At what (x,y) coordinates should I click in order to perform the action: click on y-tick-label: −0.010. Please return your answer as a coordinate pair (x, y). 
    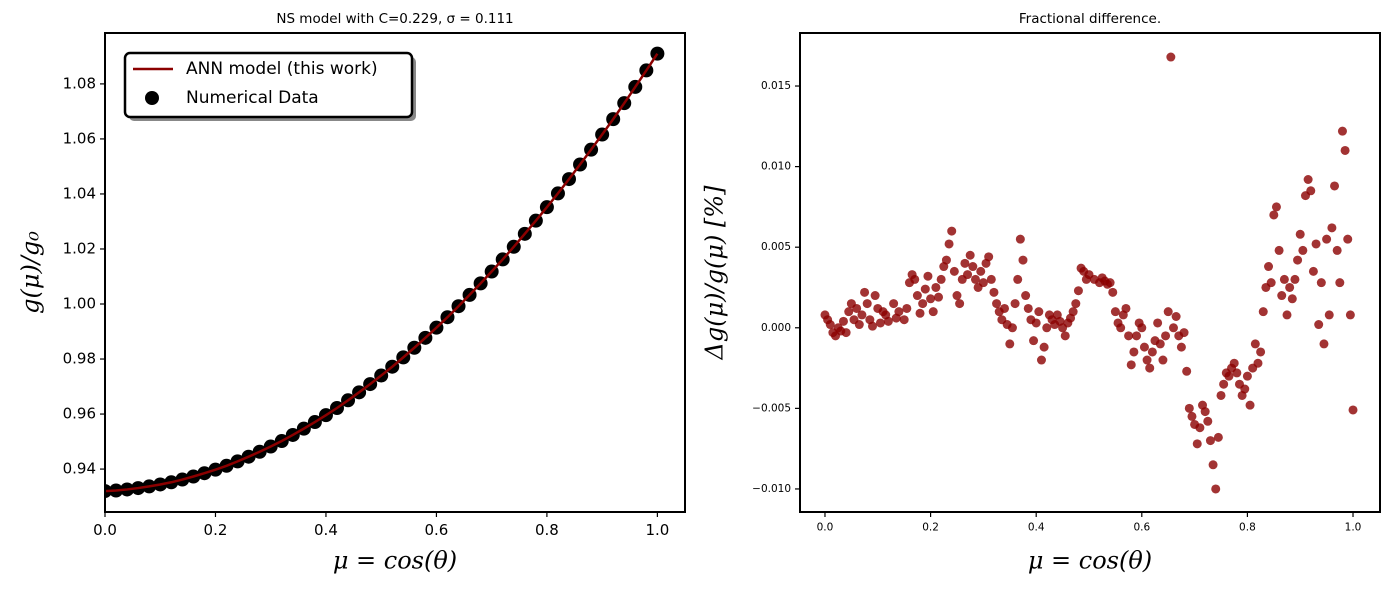
    Looking at the image, I should click on (771, 489).